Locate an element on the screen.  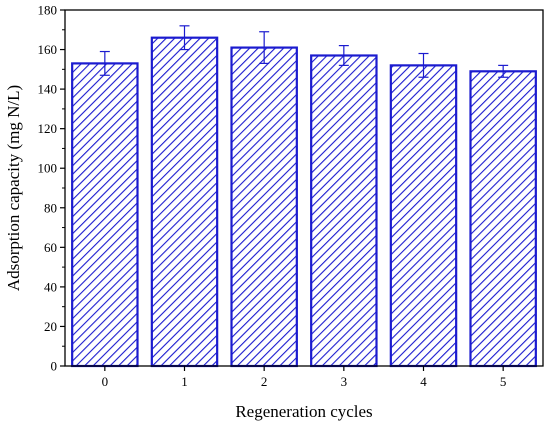
y-tick-label: 20 is located at coordinates (50, 326).